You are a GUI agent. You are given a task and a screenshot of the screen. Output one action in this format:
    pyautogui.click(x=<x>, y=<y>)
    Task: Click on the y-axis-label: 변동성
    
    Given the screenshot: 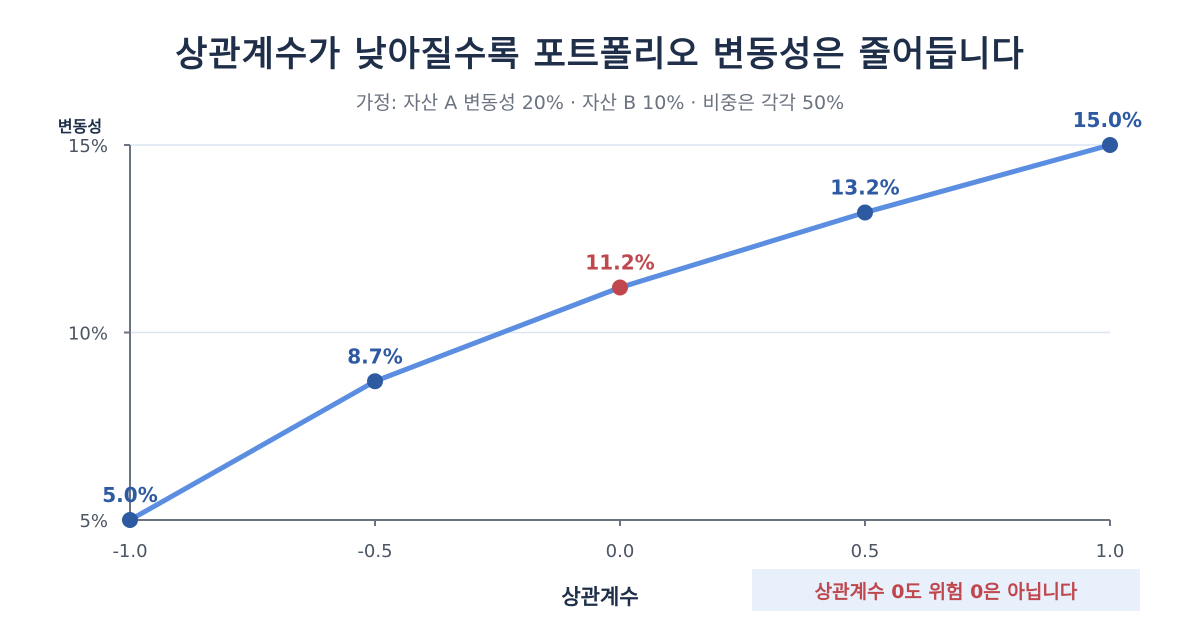 What is the action you would take?
    pyautogui.click(x=80, y=126)
    